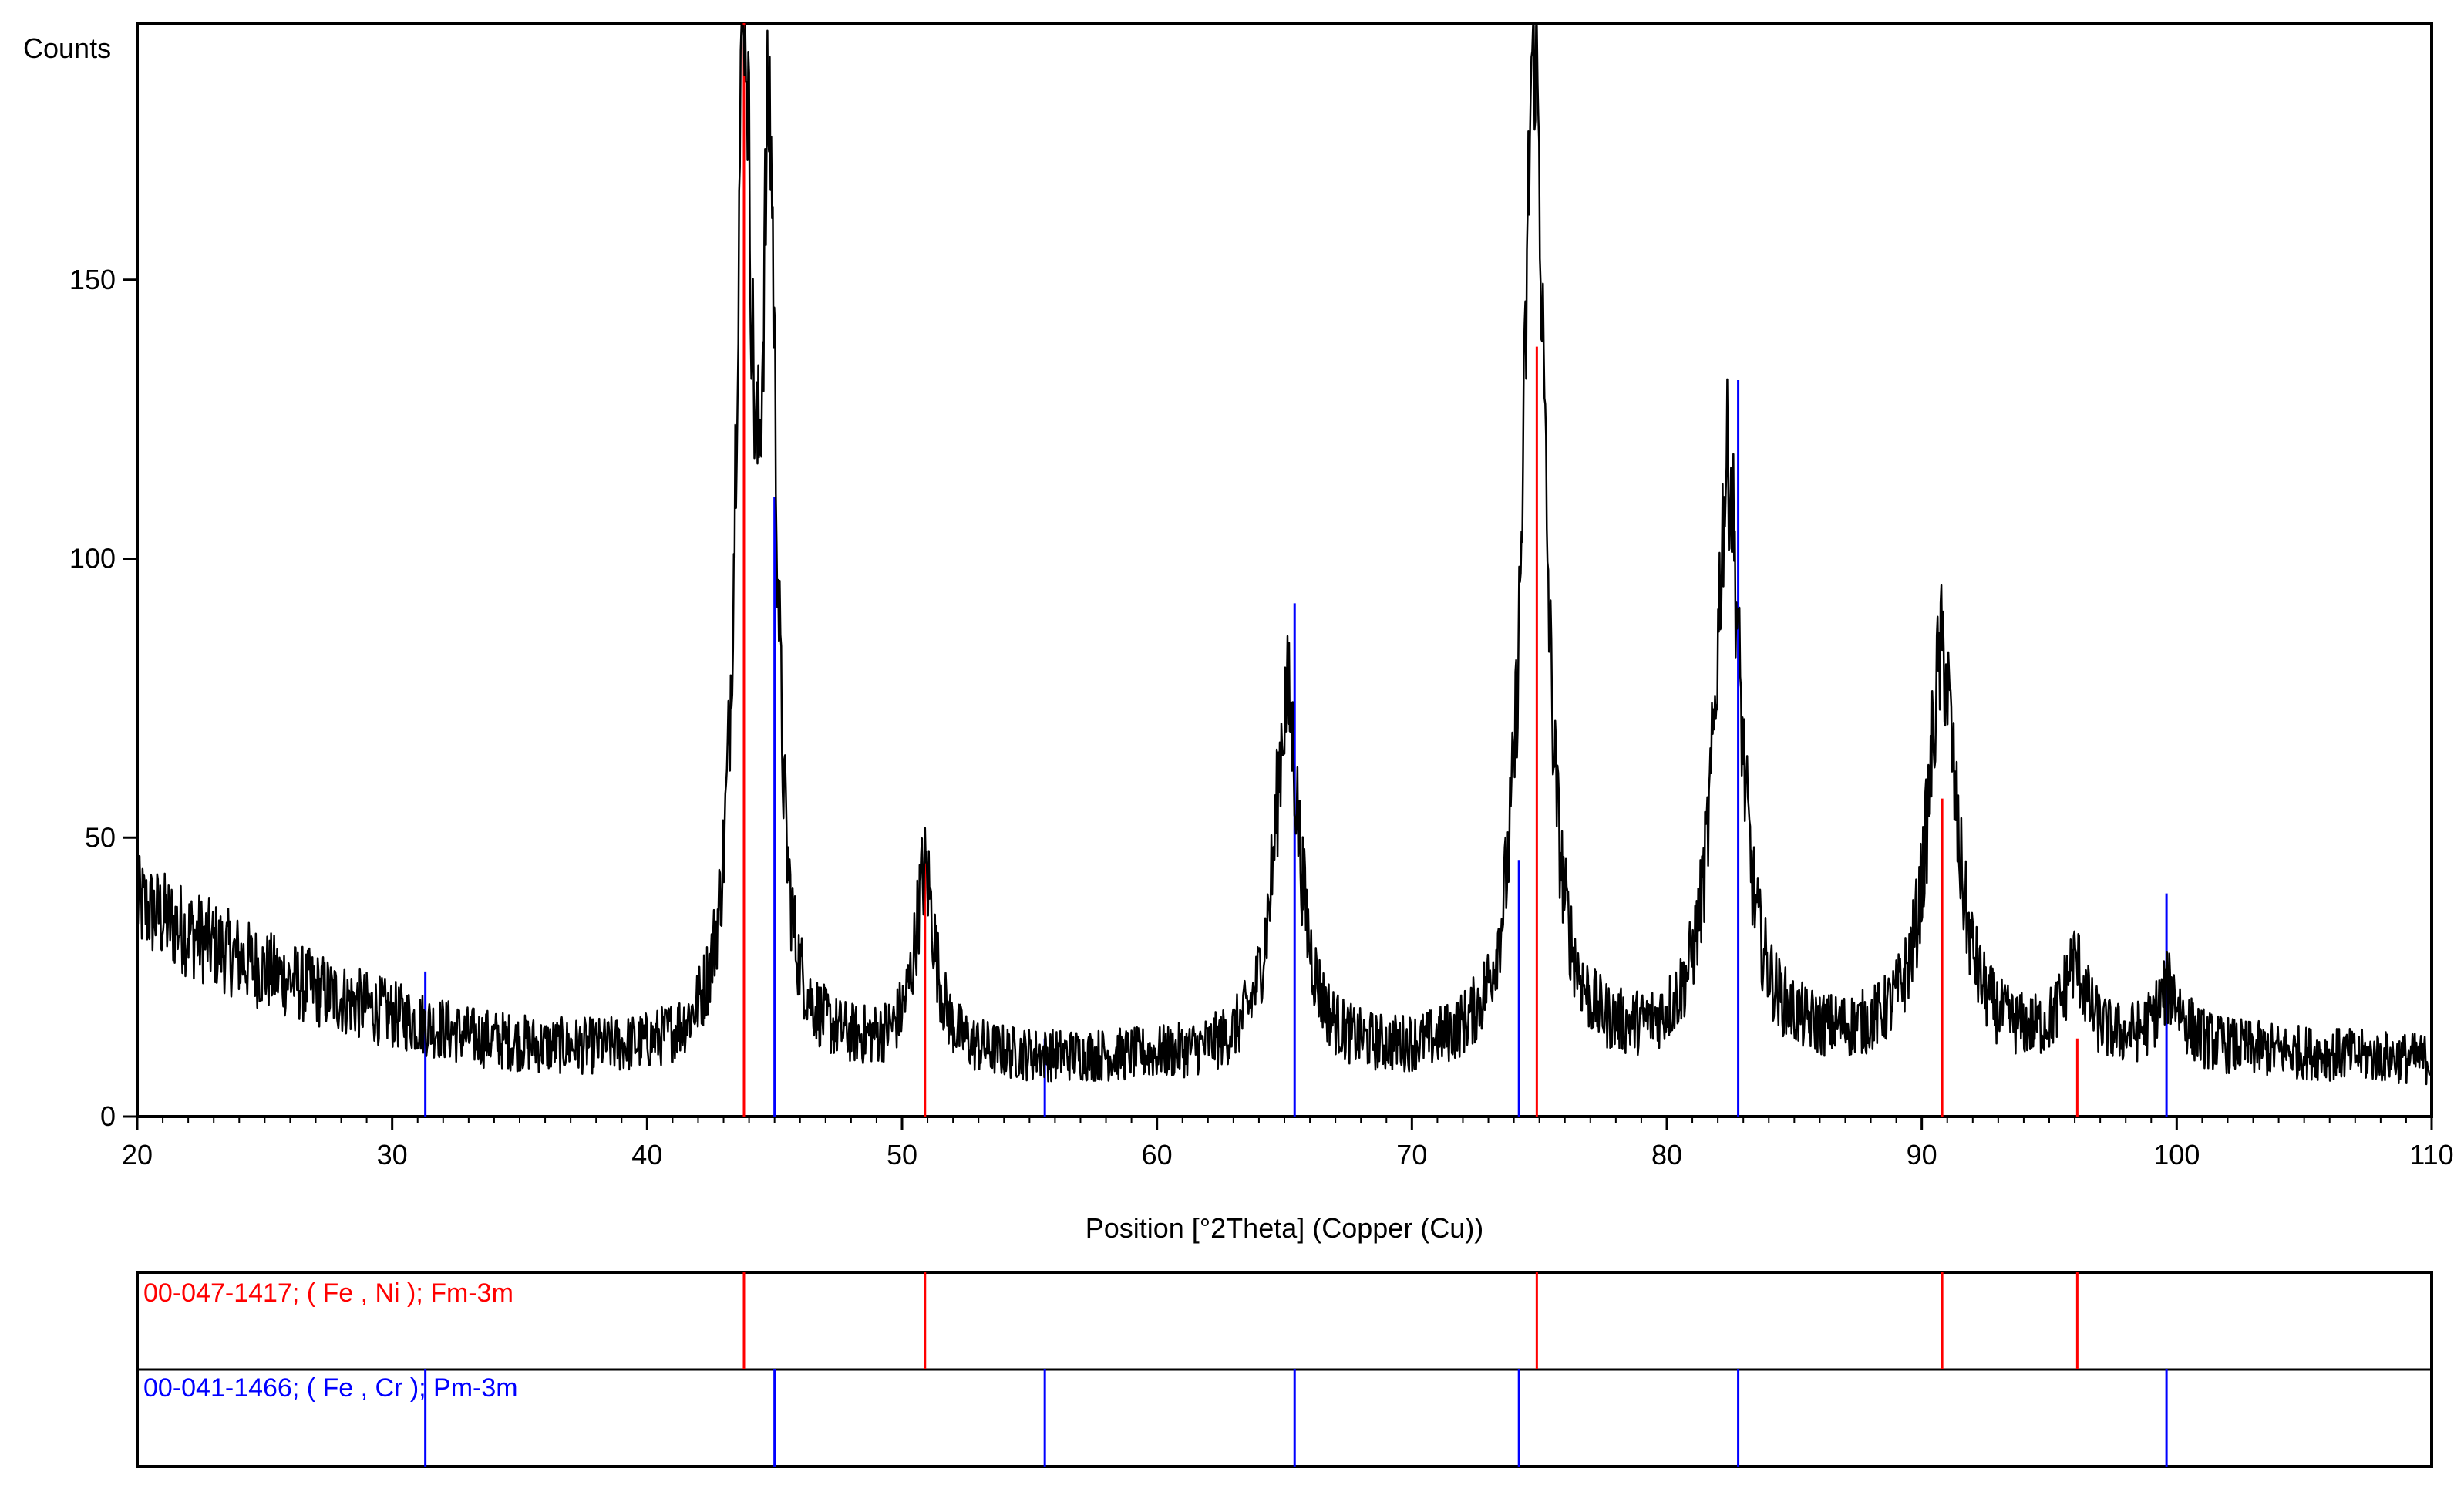 The height and width of the screenshot is (1489, 2464). I want to click on x-tick-label: 40, so click(646, 1155).